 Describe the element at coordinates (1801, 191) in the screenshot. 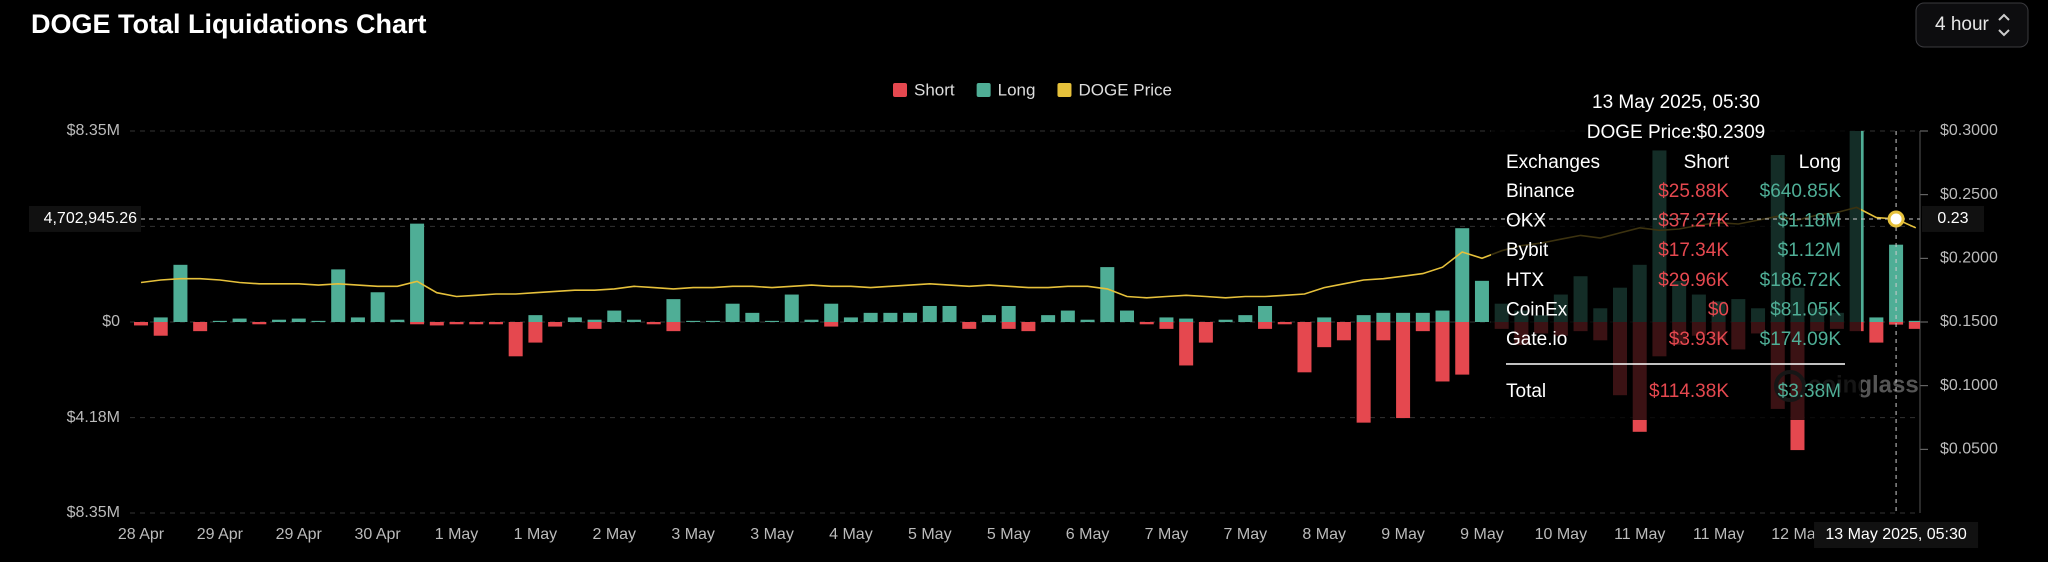

I see `tooltip-cell: $640.85K` at that location.